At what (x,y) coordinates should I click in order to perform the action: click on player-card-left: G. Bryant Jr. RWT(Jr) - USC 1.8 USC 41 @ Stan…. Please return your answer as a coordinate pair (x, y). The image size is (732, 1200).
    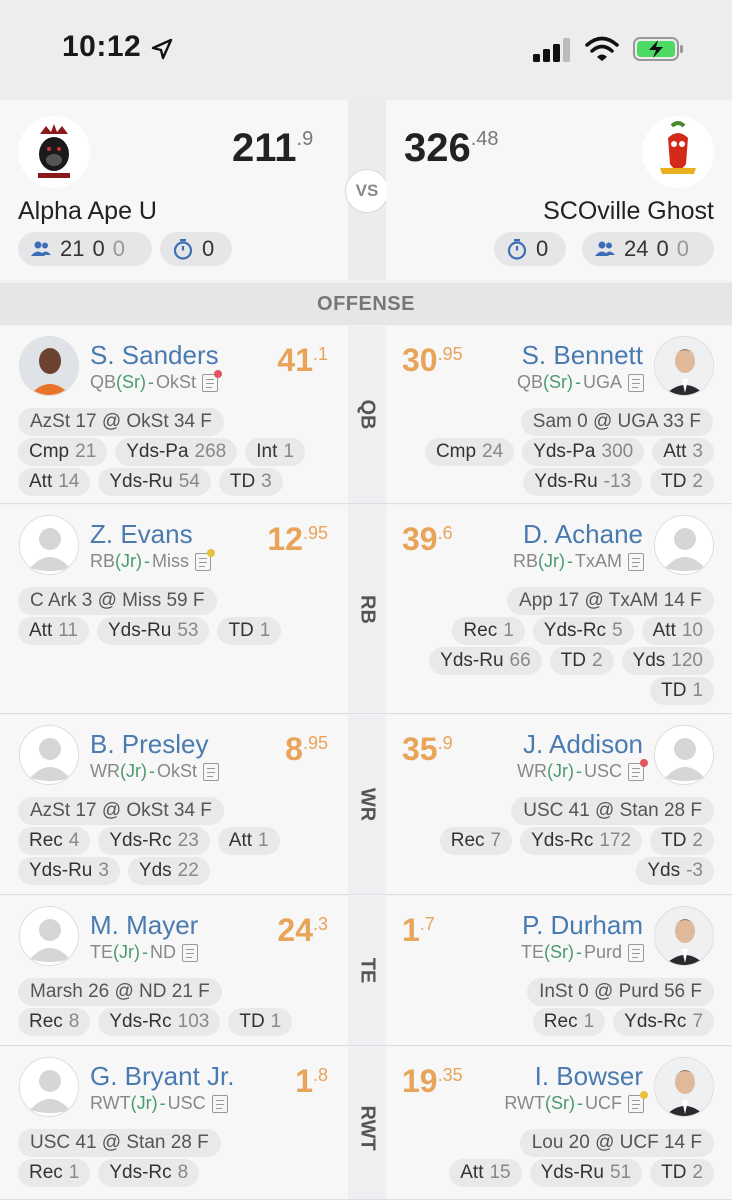
    Looking at the image, I should click on (174, 1123).